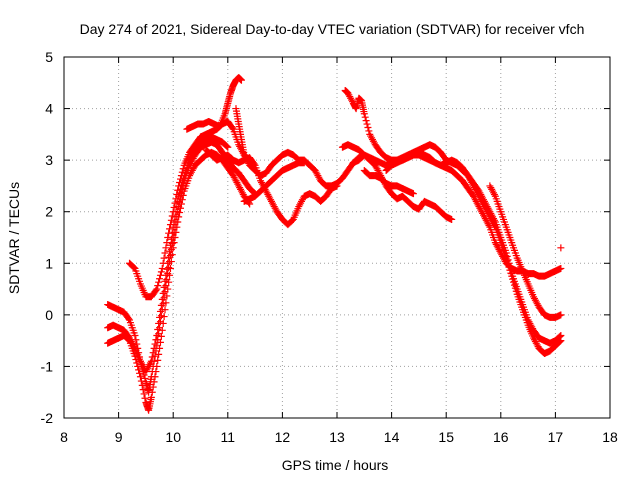  Describe the element at coordinates (392, 437) in the screenshot. I see `x-tick-label: 14` at that location.